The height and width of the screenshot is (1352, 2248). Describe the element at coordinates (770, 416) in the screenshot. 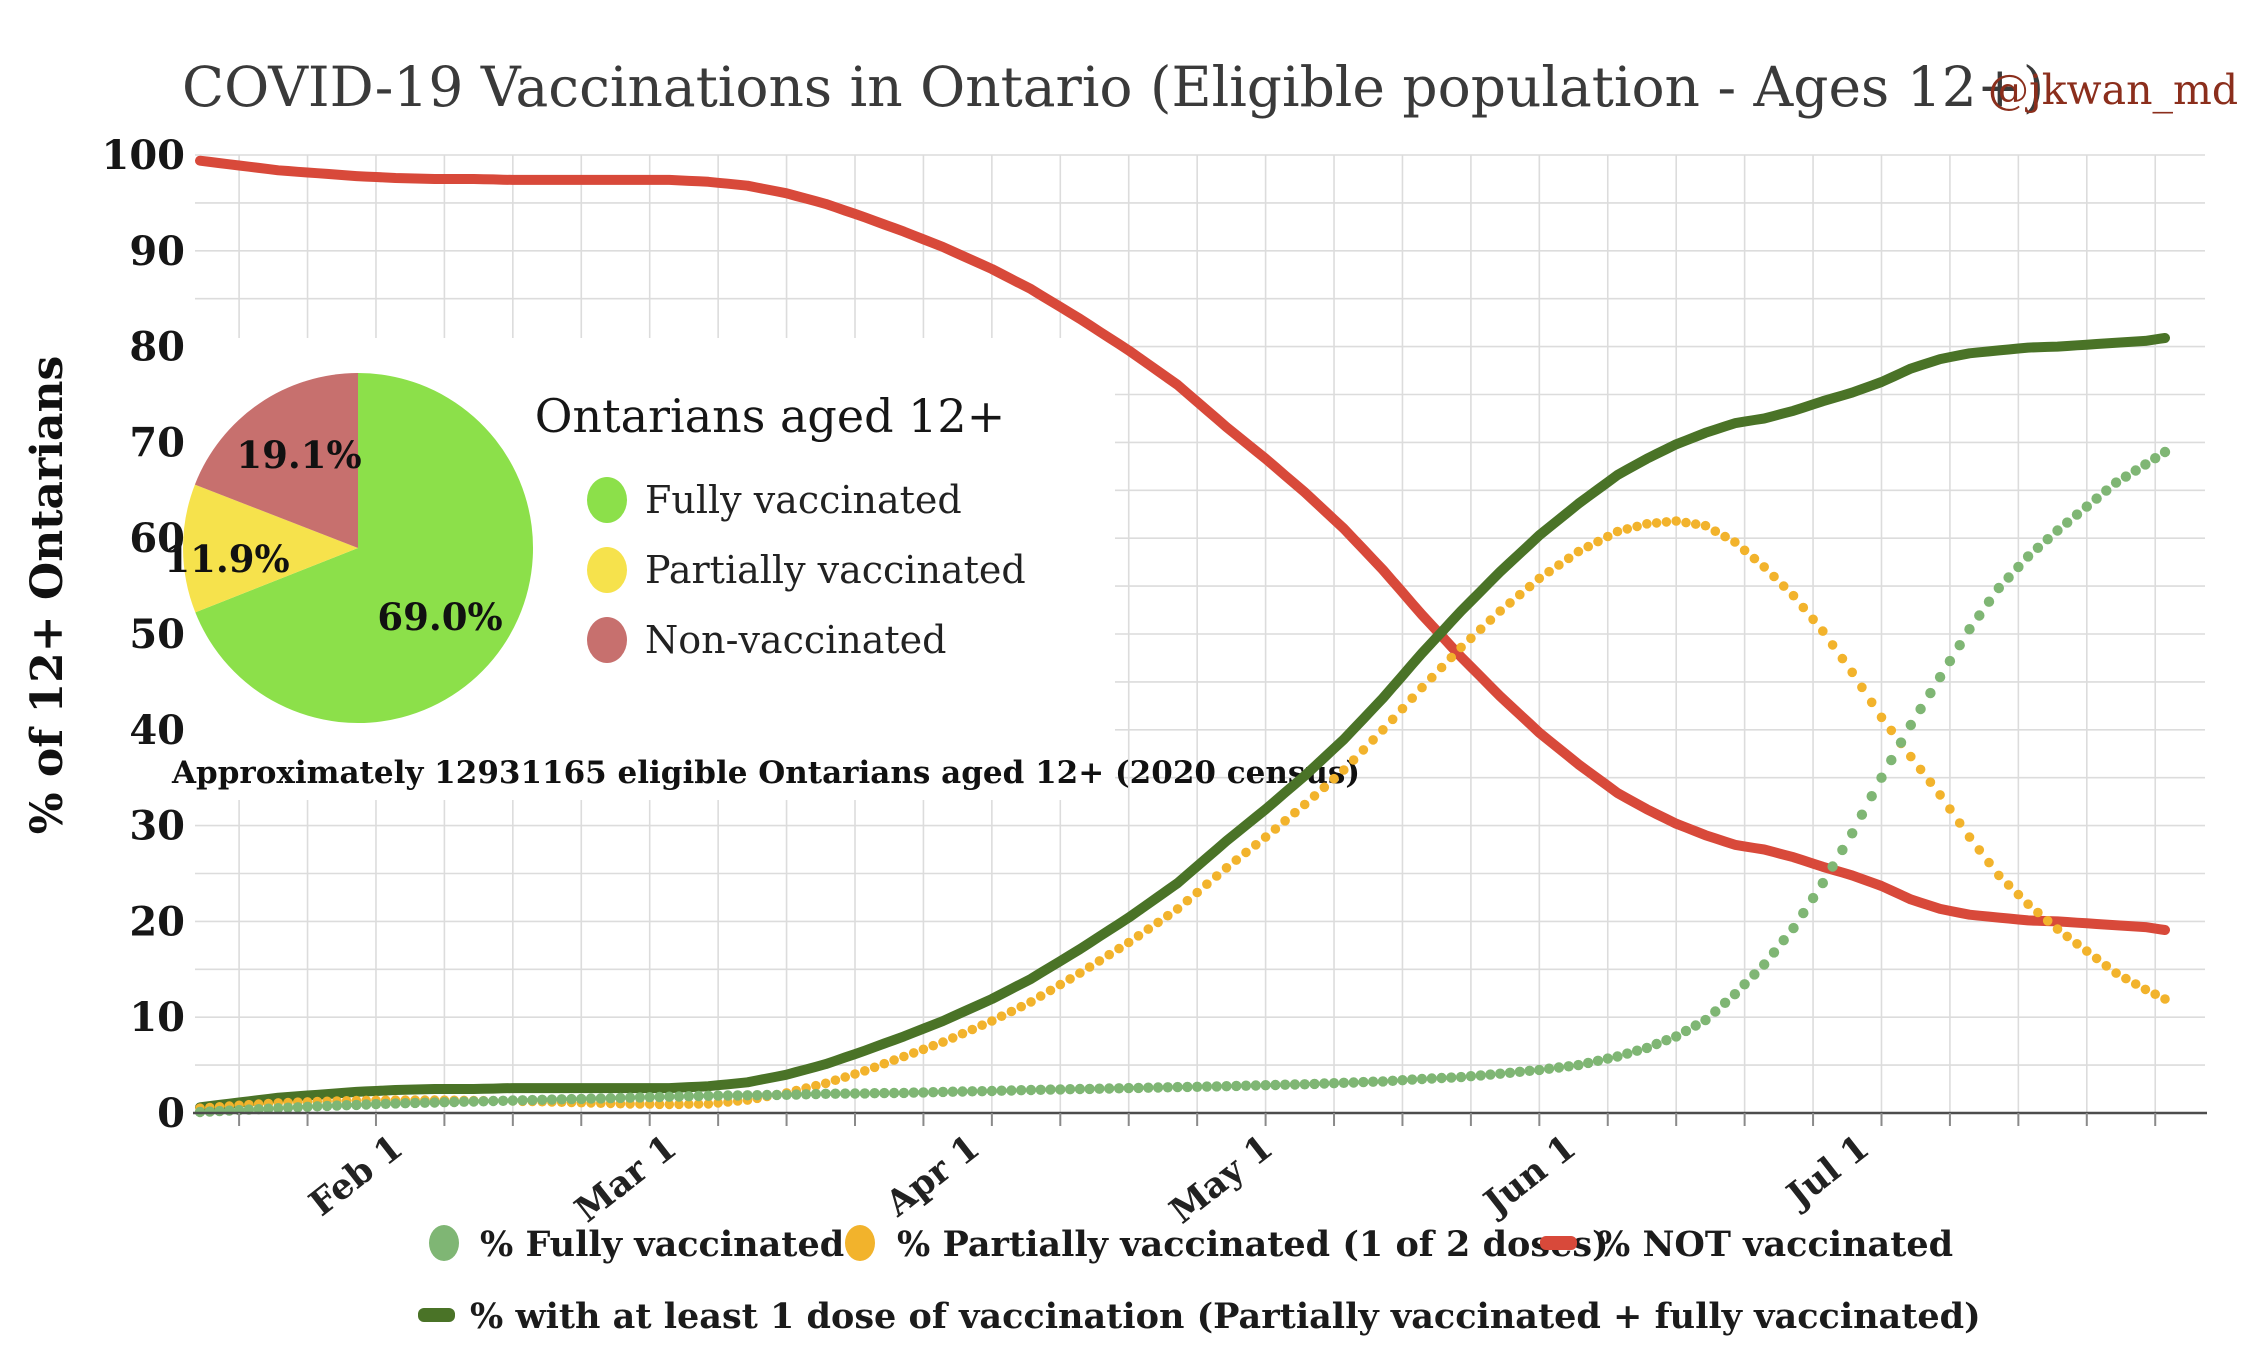

I see `inset-title: Ontarians aged 12+` at that location.